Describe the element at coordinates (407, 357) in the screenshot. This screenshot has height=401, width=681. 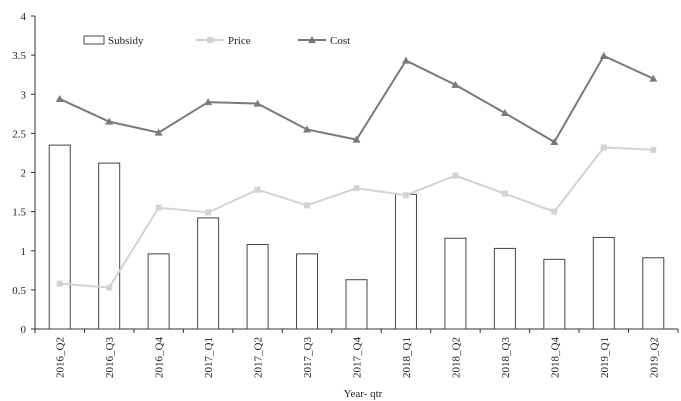
I see `x-tick-label: 2018_Q1` at that location.